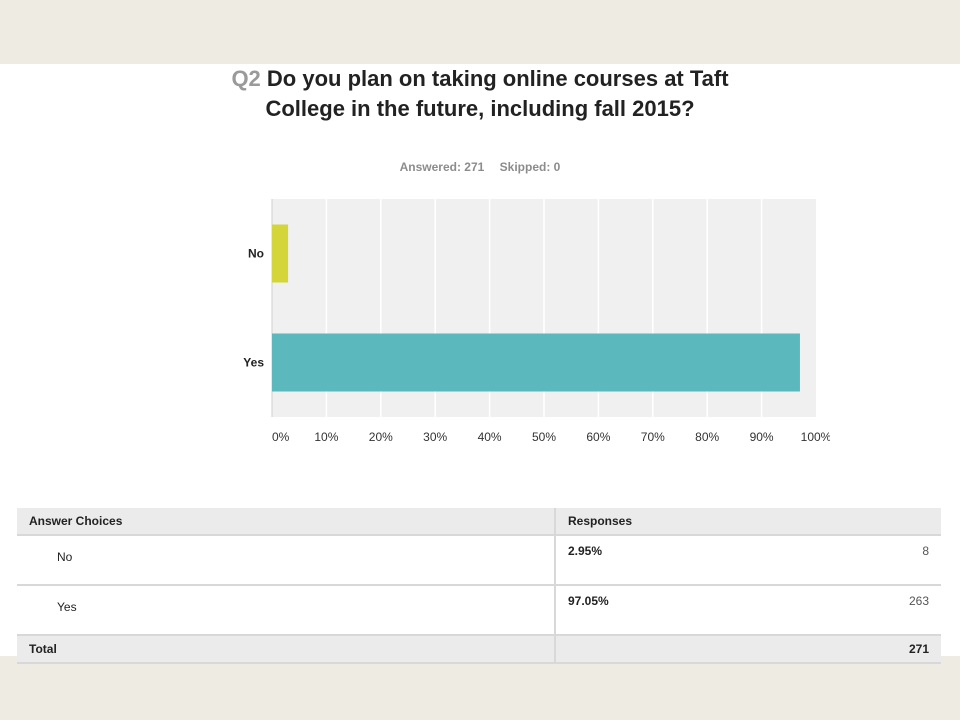  Describe the element at coordinates (877, 649) in the screenshot. I see `total-value: 271` at that location.